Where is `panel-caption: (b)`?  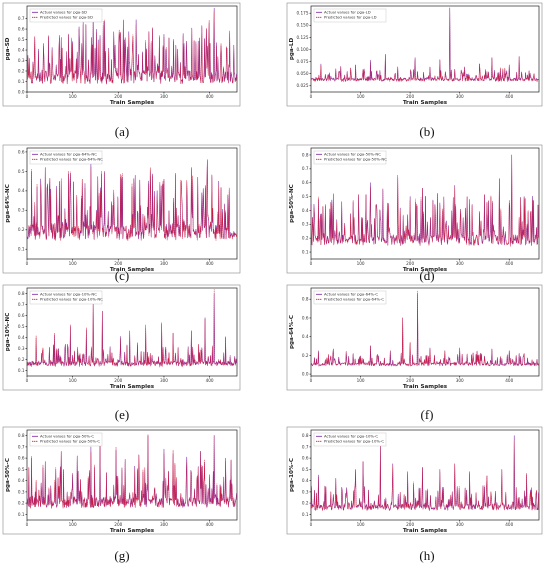 panel-caption: (b) is located at coordinates (426, 131).